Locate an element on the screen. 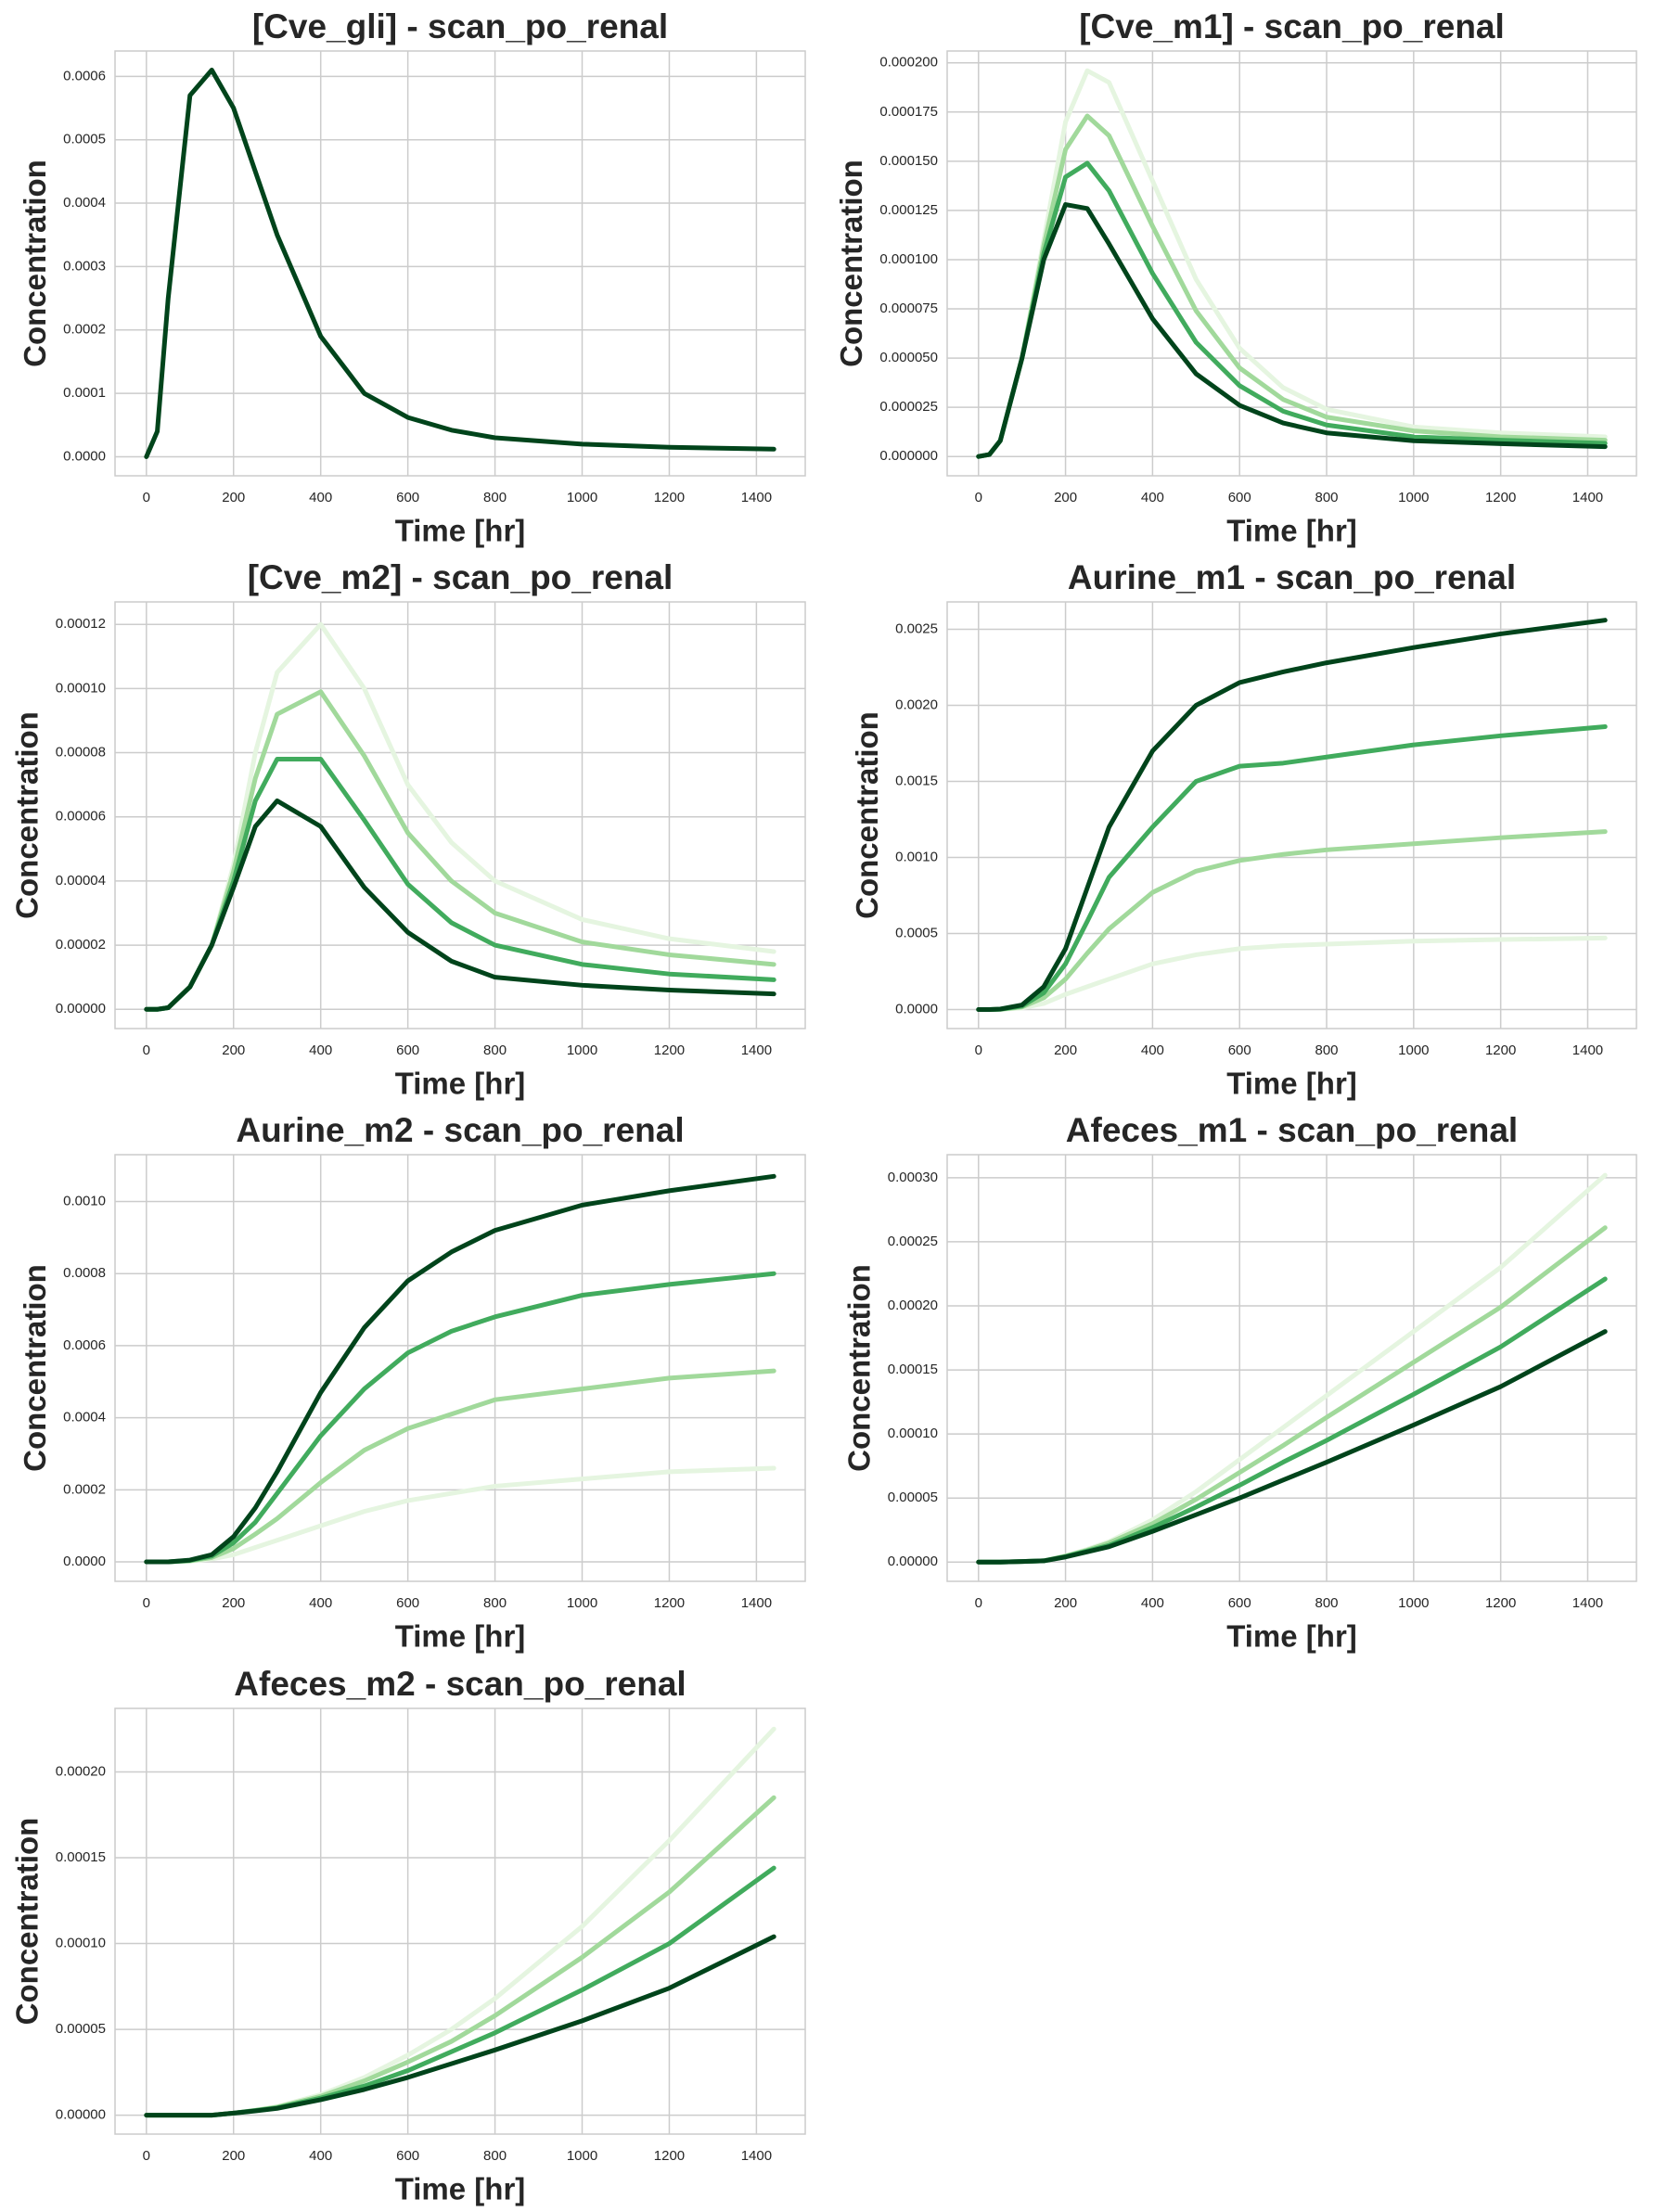  y-tick-label: 0.00015 is located at coordinates (81, 1857).